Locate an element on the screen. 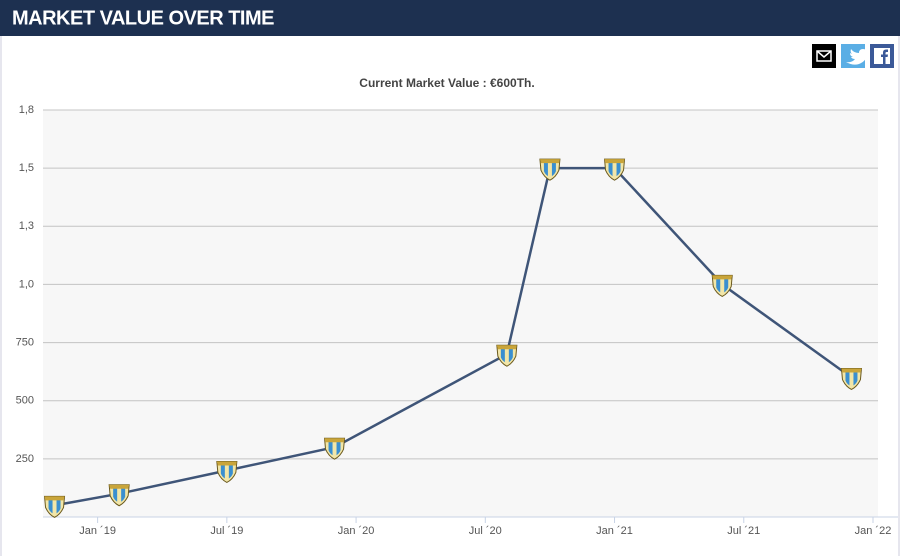  y-tick-label: 750 is located at coordinates (25, 342).